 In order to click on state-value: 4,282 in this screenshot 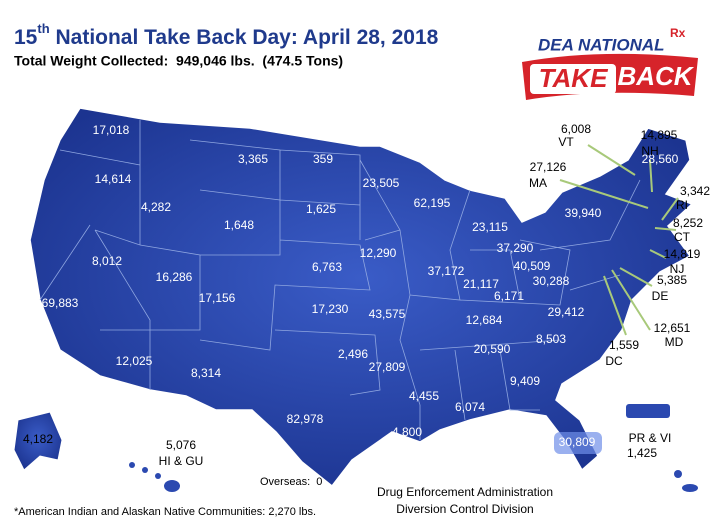, I will do `click(156, 207)`.